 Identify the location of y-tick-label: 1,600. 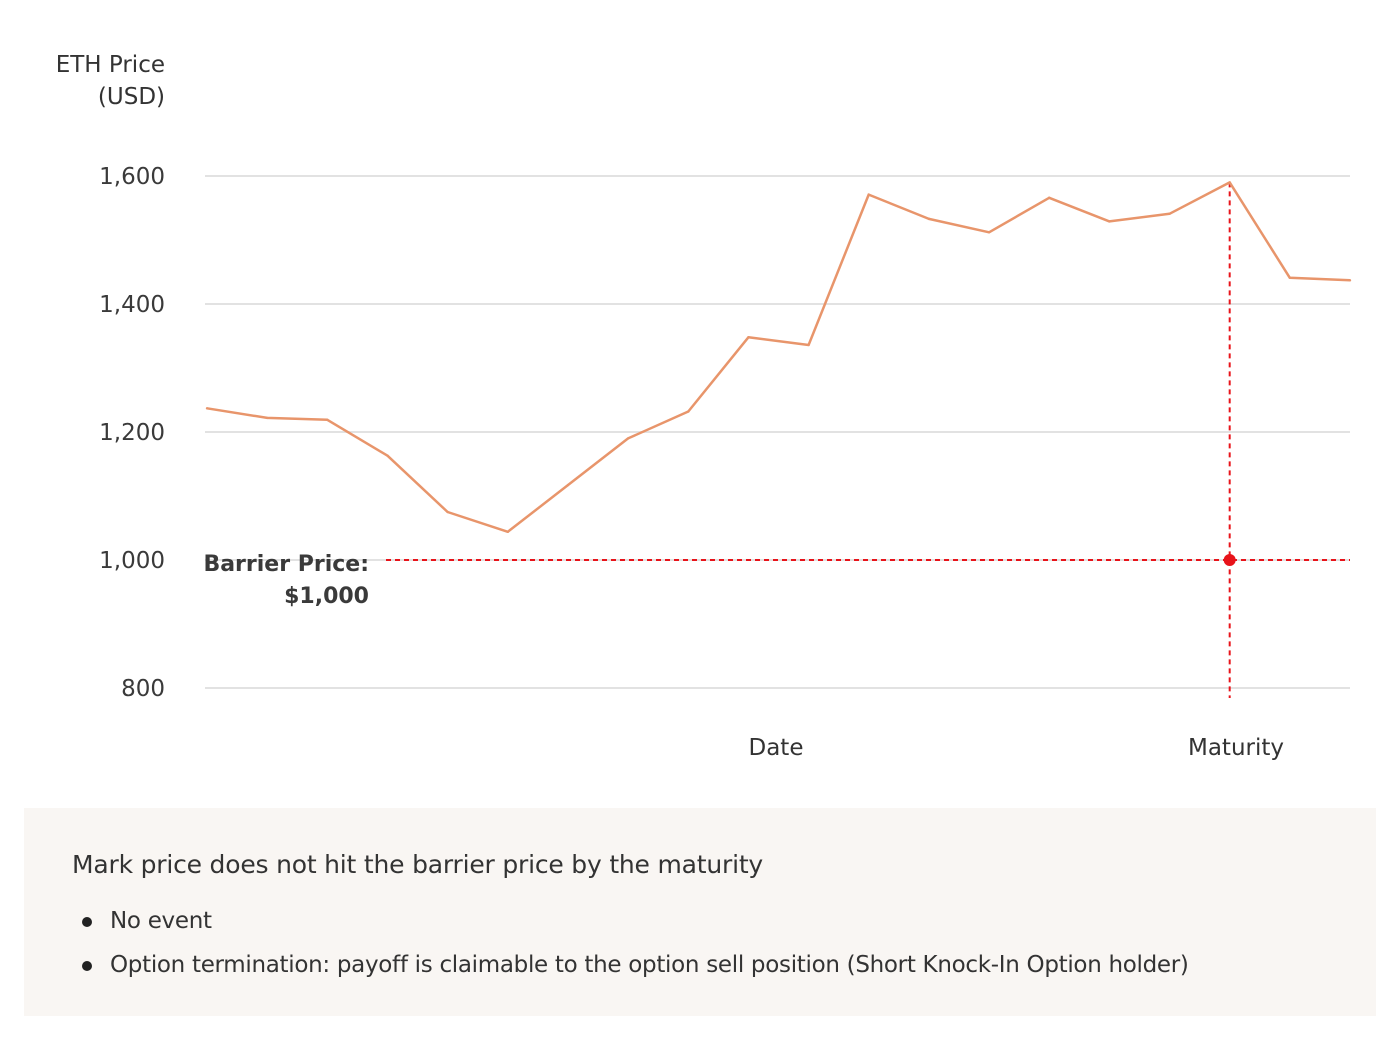
(132, 177).